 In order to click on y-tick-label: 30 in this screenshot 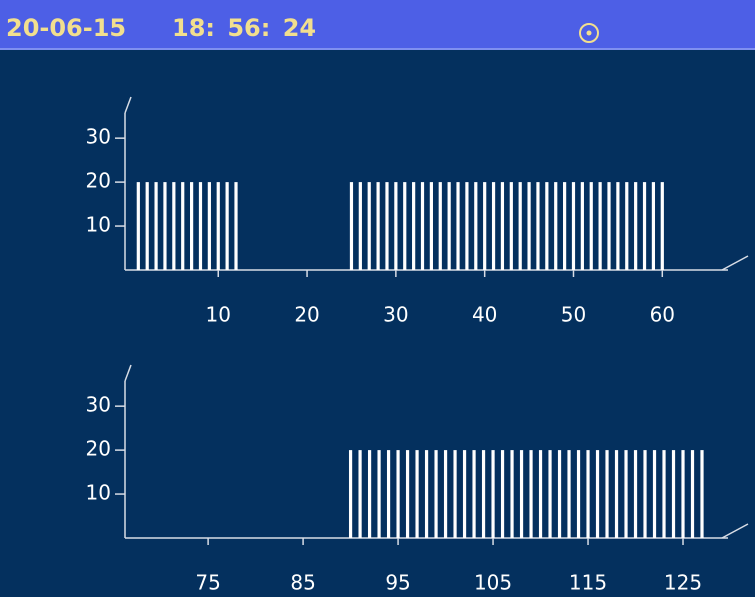, I will do `click(98, 405)`.